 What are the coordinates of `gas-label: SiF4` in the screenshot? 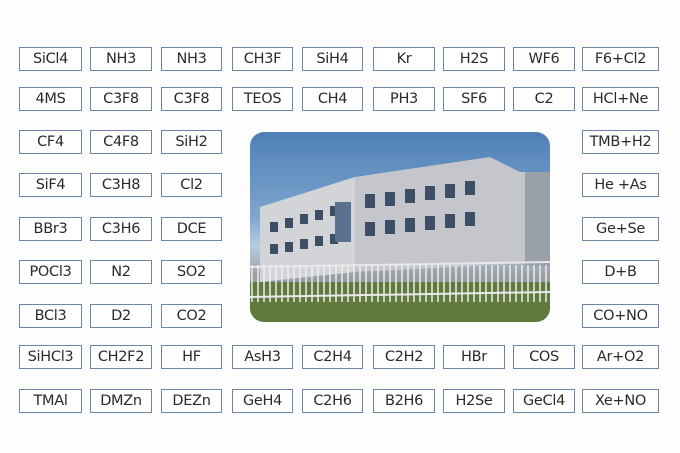 It's located at (50, 185).